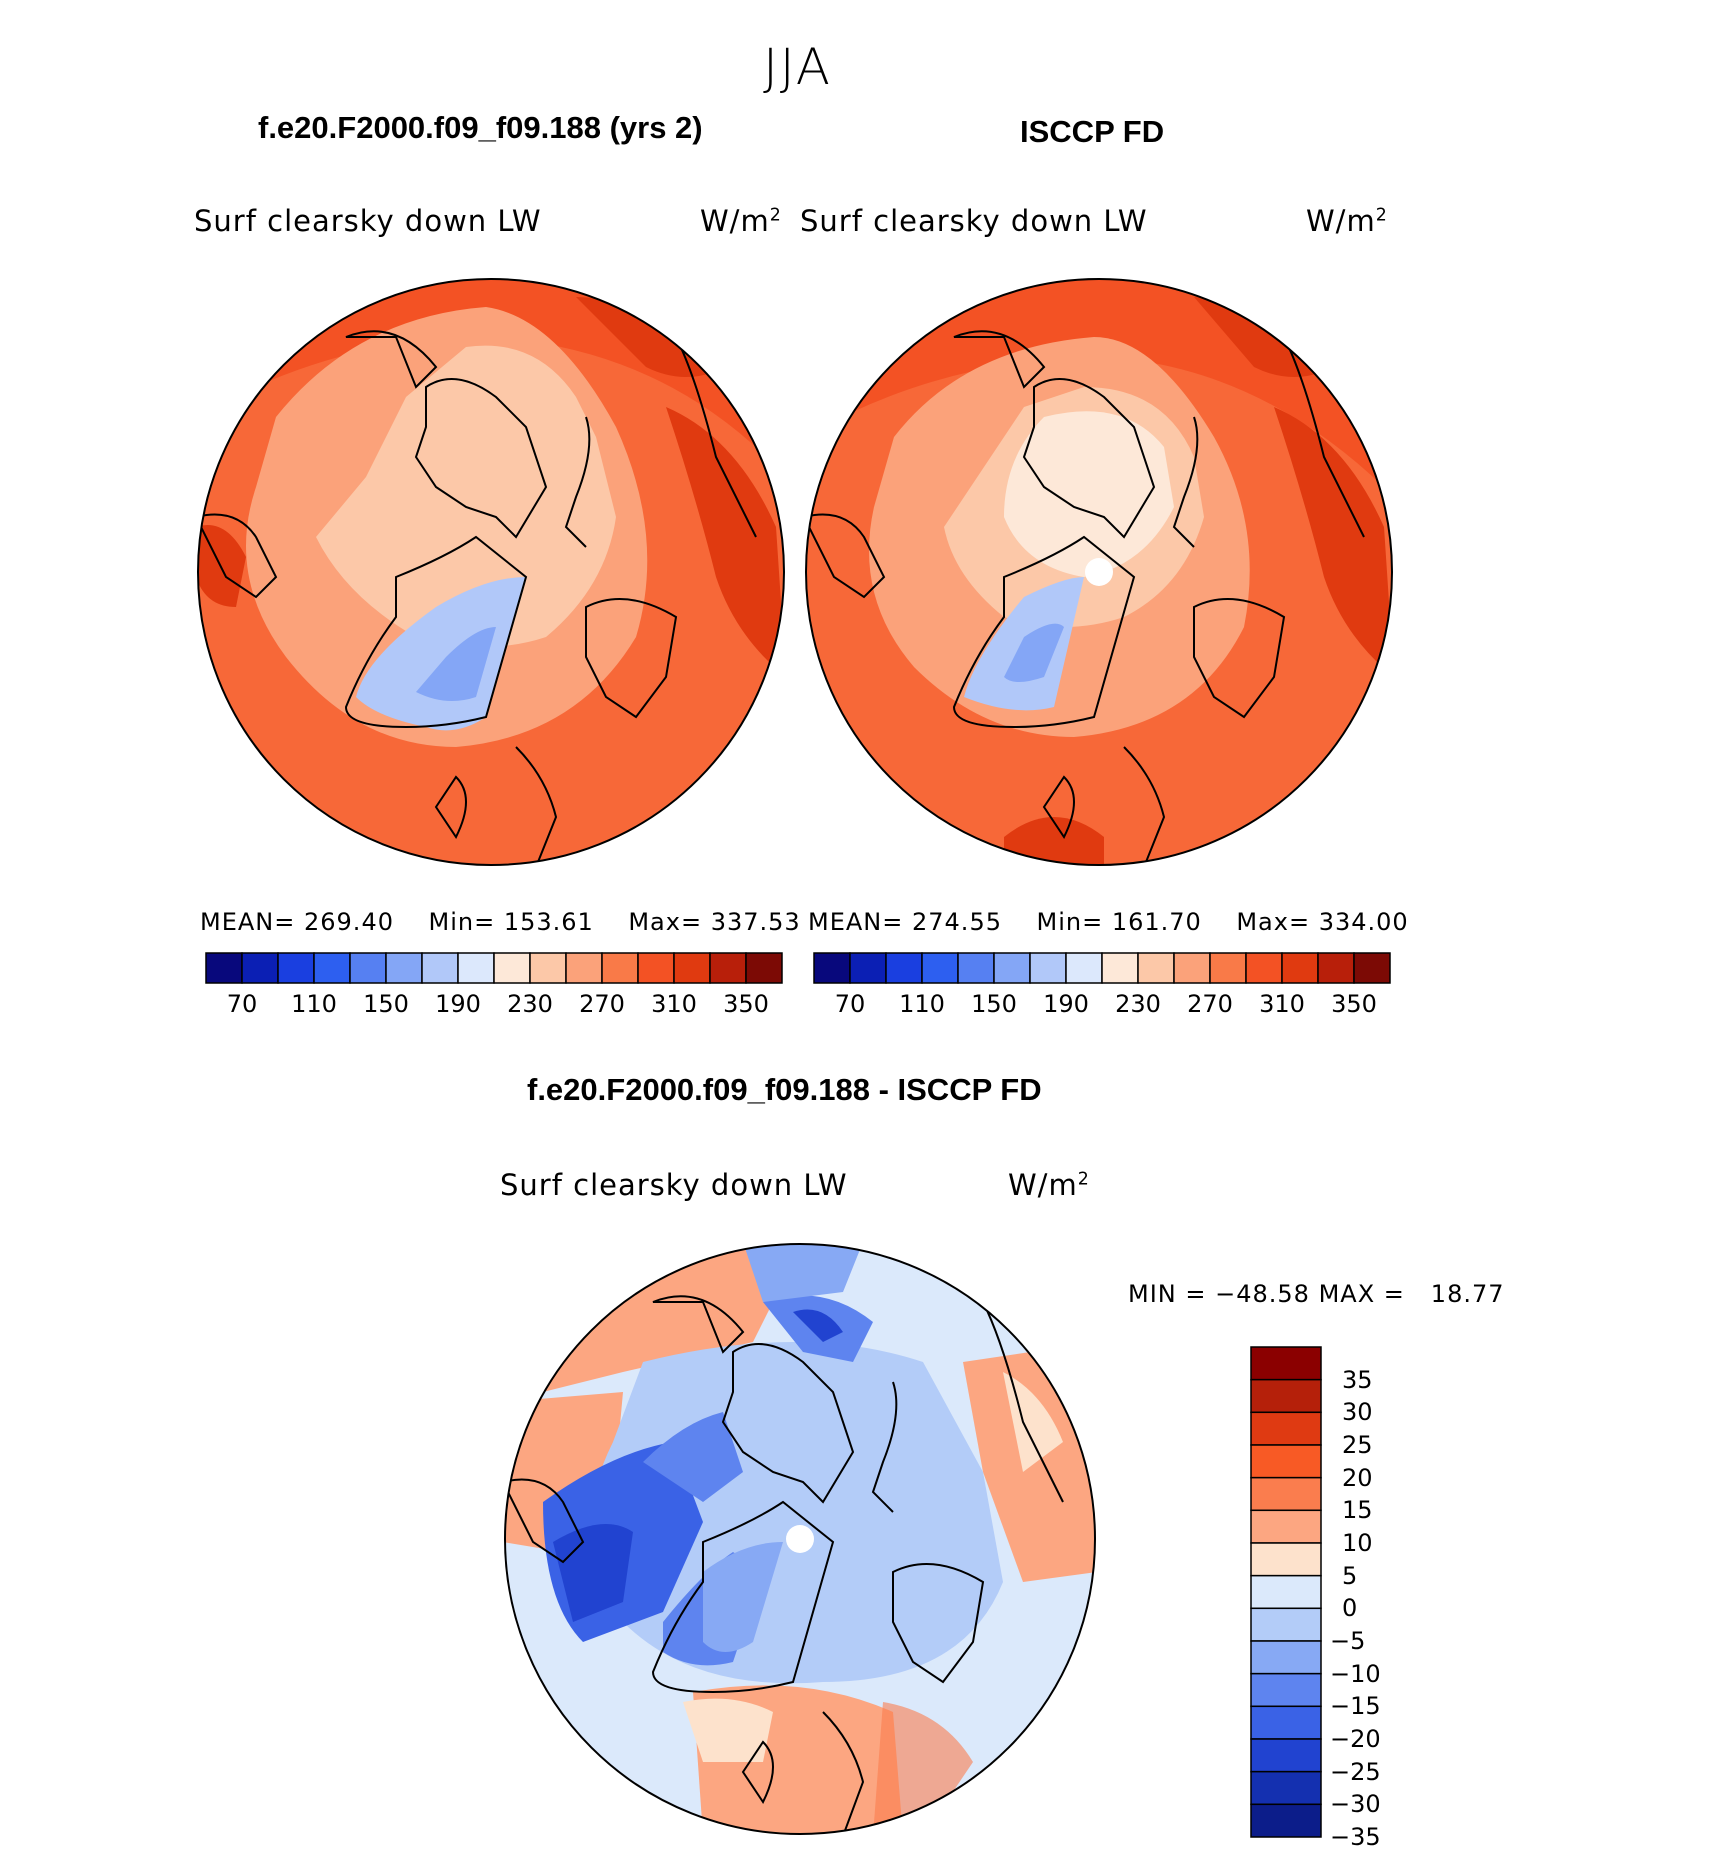 The image size is (1710, 1851). Describe the element at coordinates (1350, 1608) in the screenshot. I see `colorbar-difference-tick-label: 0` at that location.